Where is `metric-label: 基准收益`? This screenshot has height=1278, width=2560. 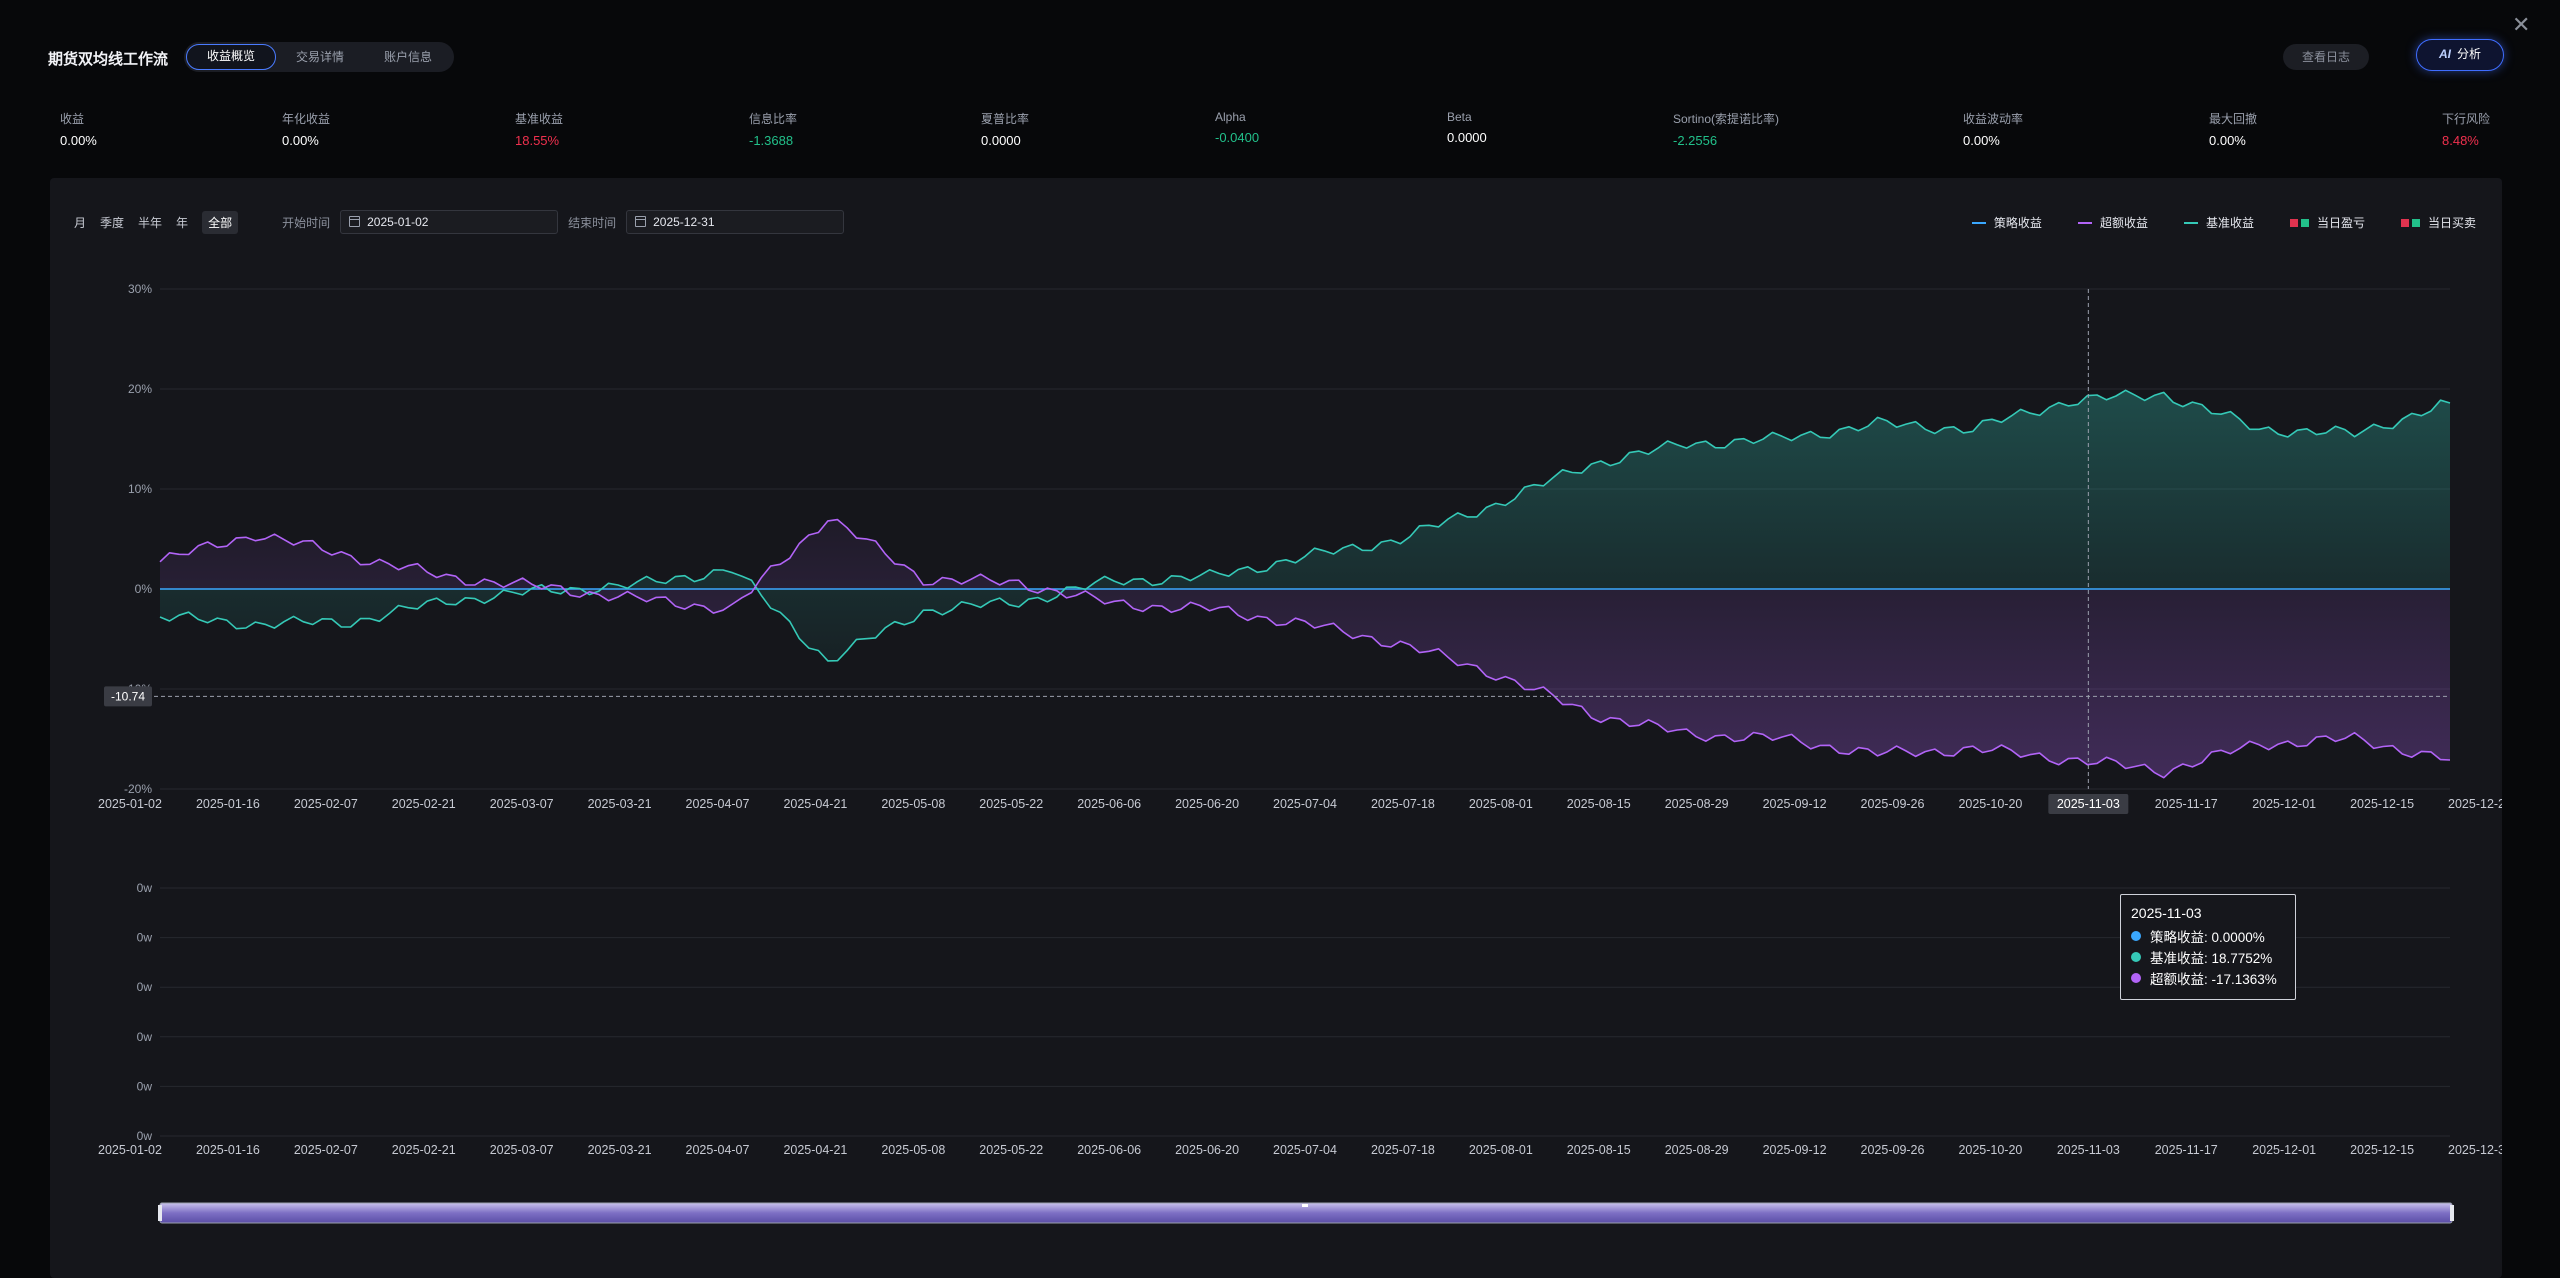
metric-label: 基准收益 is located at coordinates (539, 119).